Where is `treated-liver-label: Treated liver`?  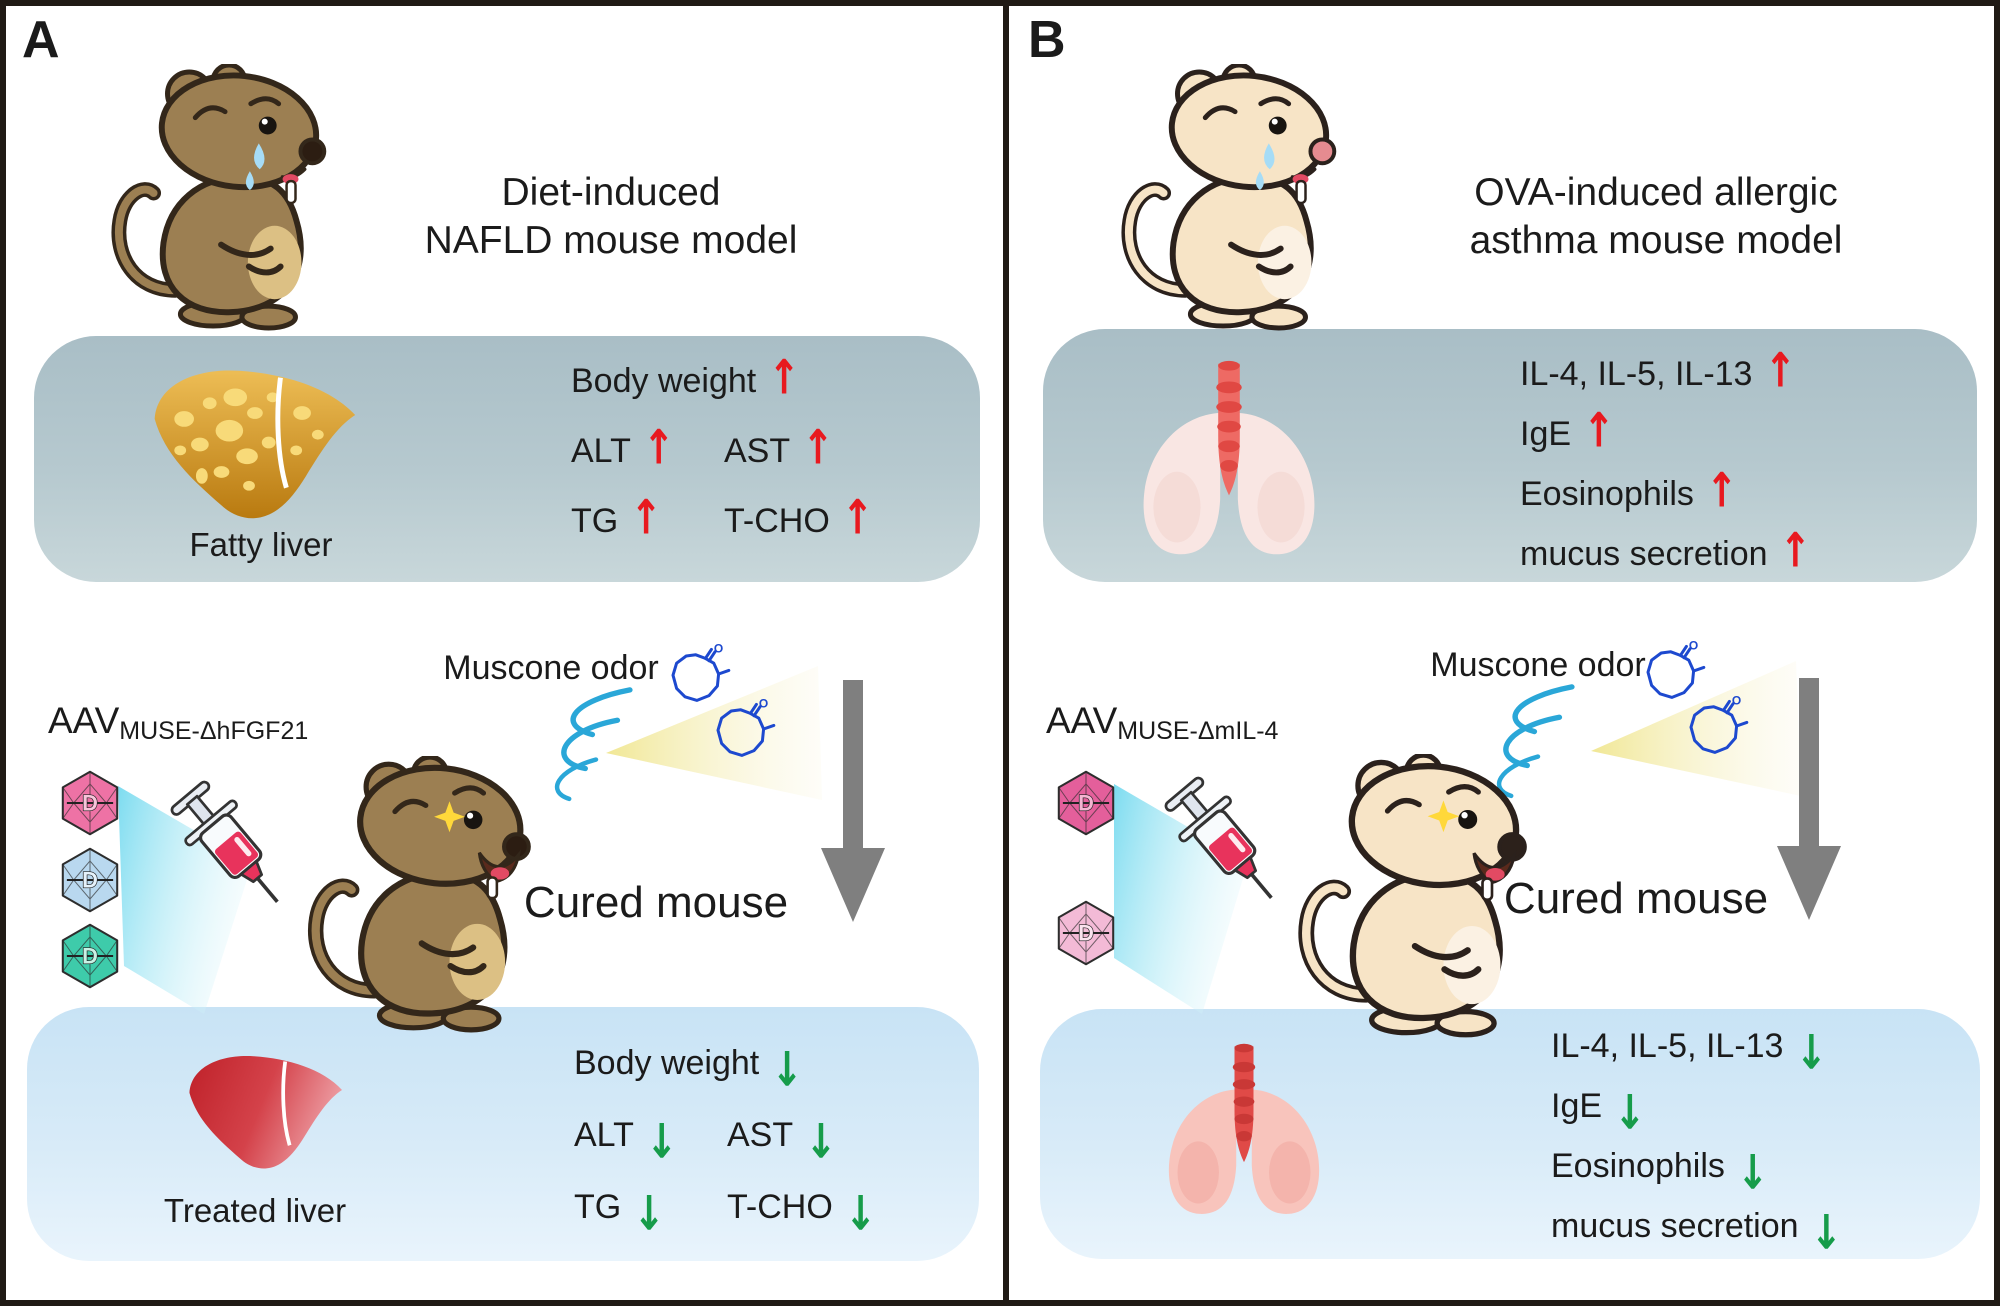 treated-liver-label: Treated liver is located at coordinates (255, 1210).